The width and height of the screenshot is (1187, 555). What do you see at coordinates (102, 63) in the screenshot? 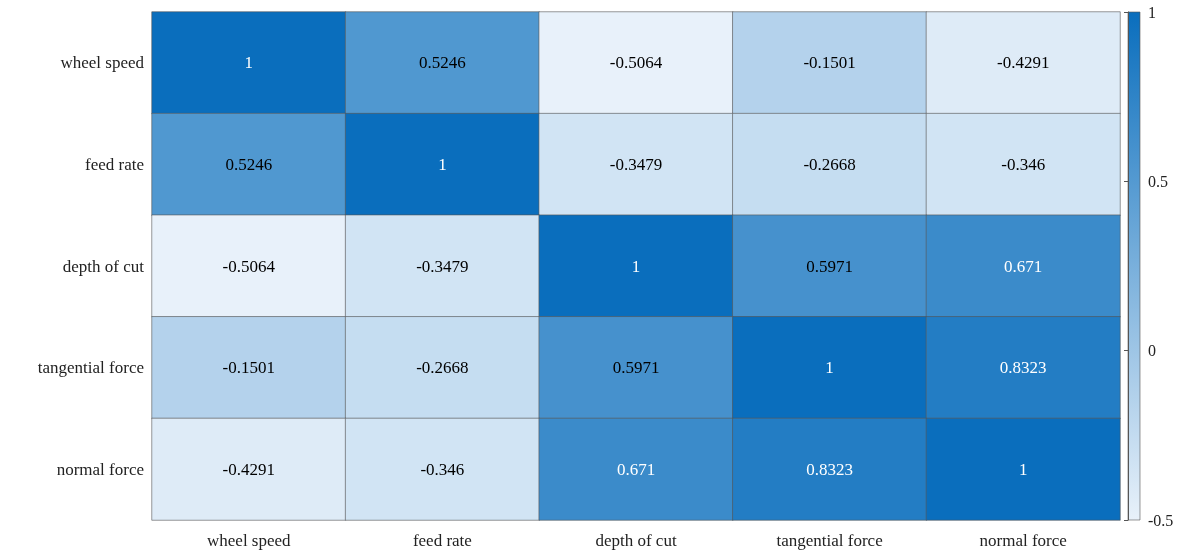
I see `y-tick-label: wheel speed` at bounding box center [102, 63].